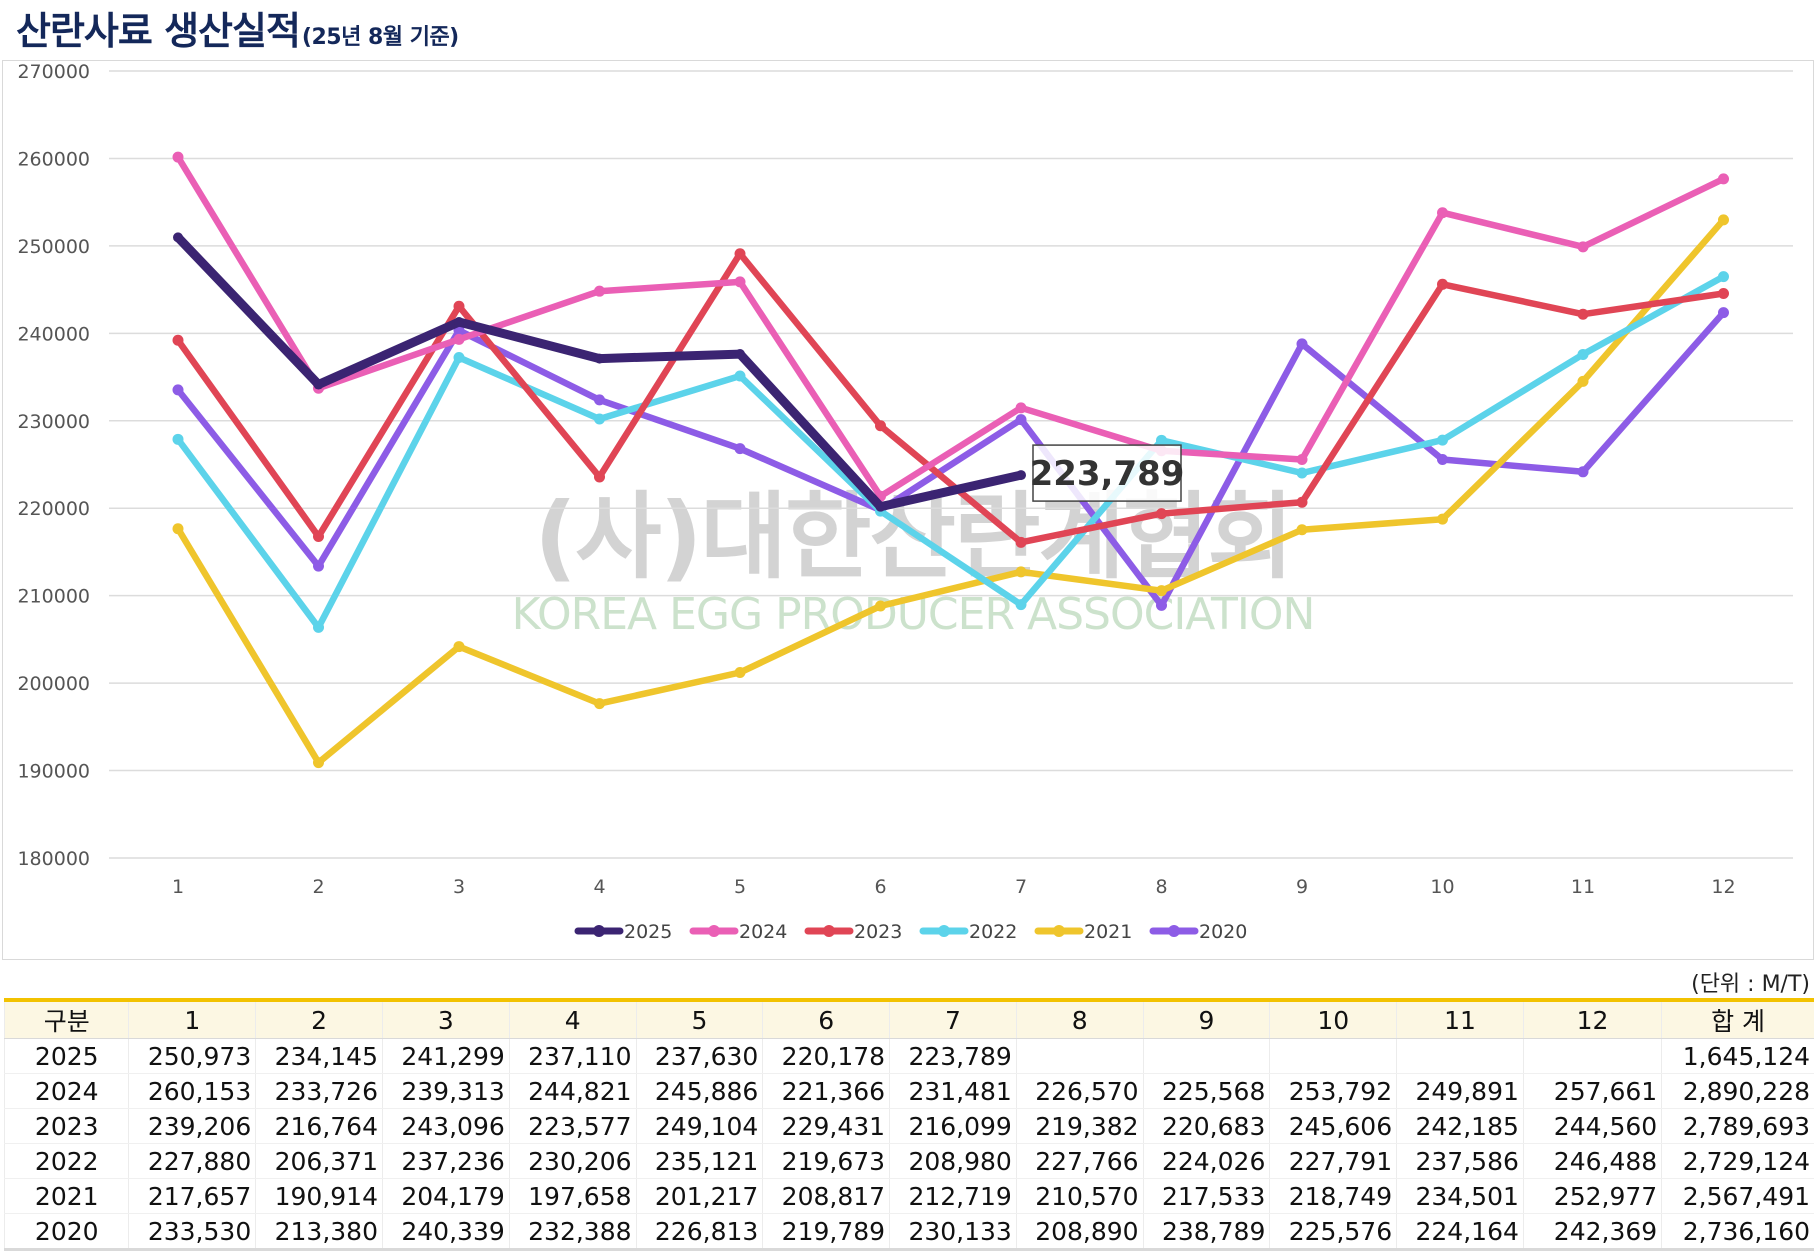 This screenshot has width=1820, height=1251. Describe the element at coordinates (1108, 932) in the screenshot. I see `legend-label-2021: 2021` at that location.